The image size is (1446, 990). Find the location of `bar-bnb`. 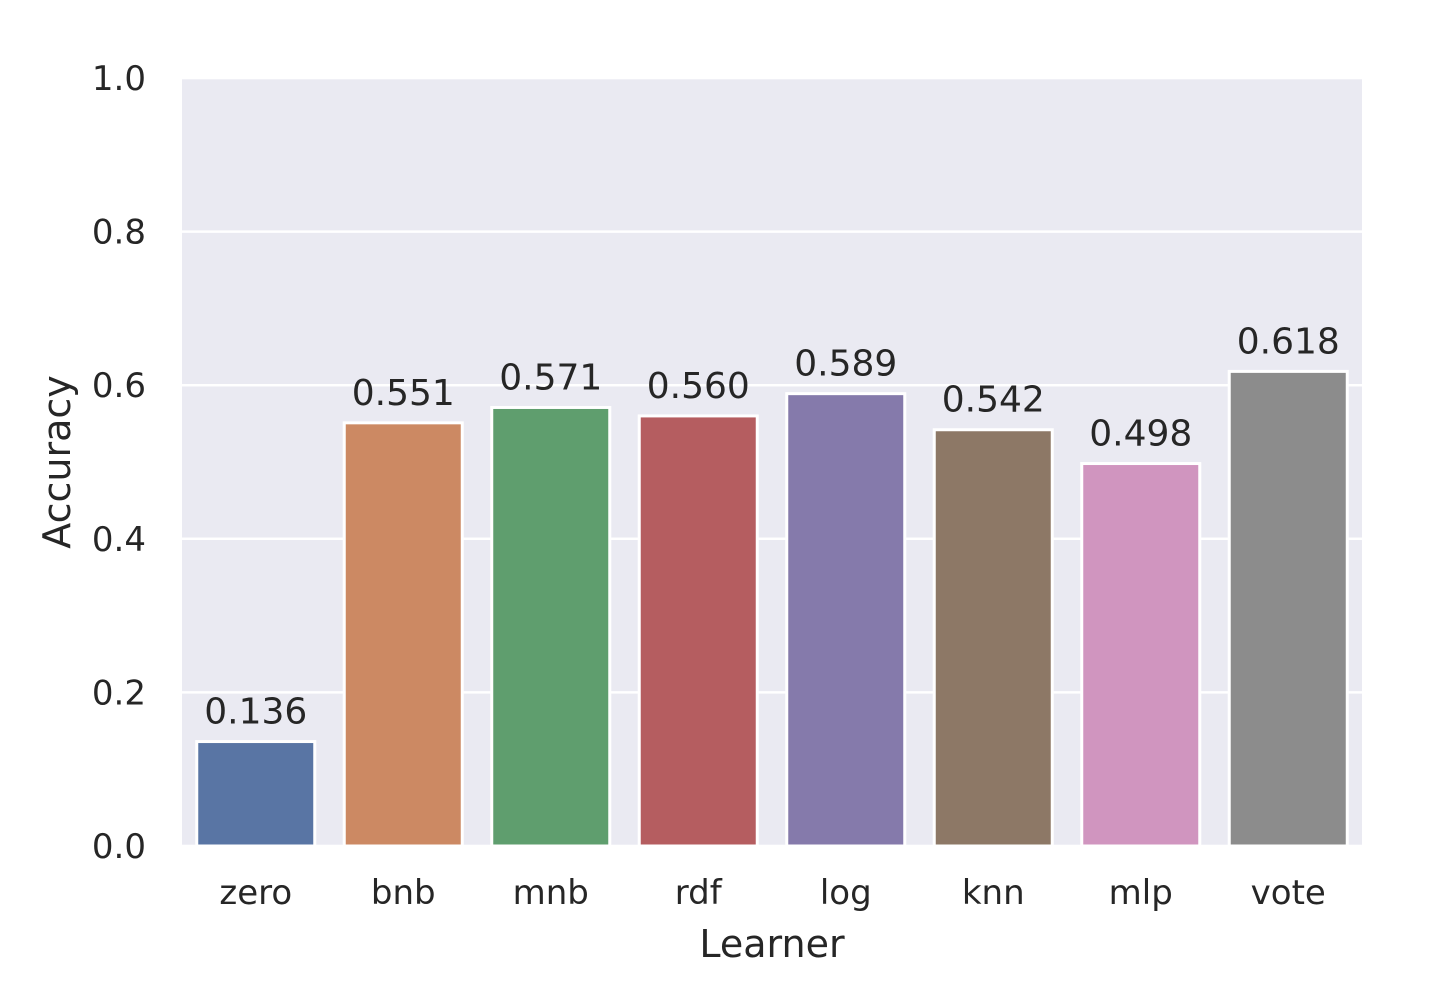

bar-bnb is located at coordinates (403, 634).